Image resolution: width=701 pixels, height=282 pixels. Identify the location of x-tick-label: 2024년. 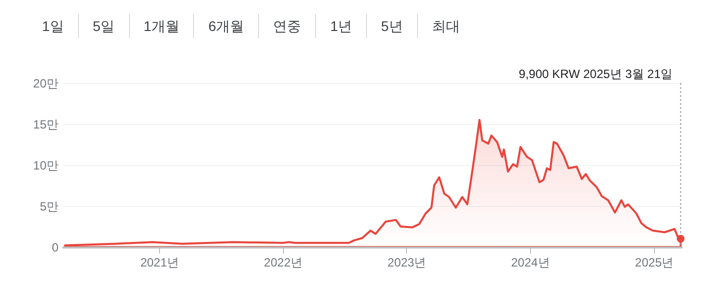
(530, 263).